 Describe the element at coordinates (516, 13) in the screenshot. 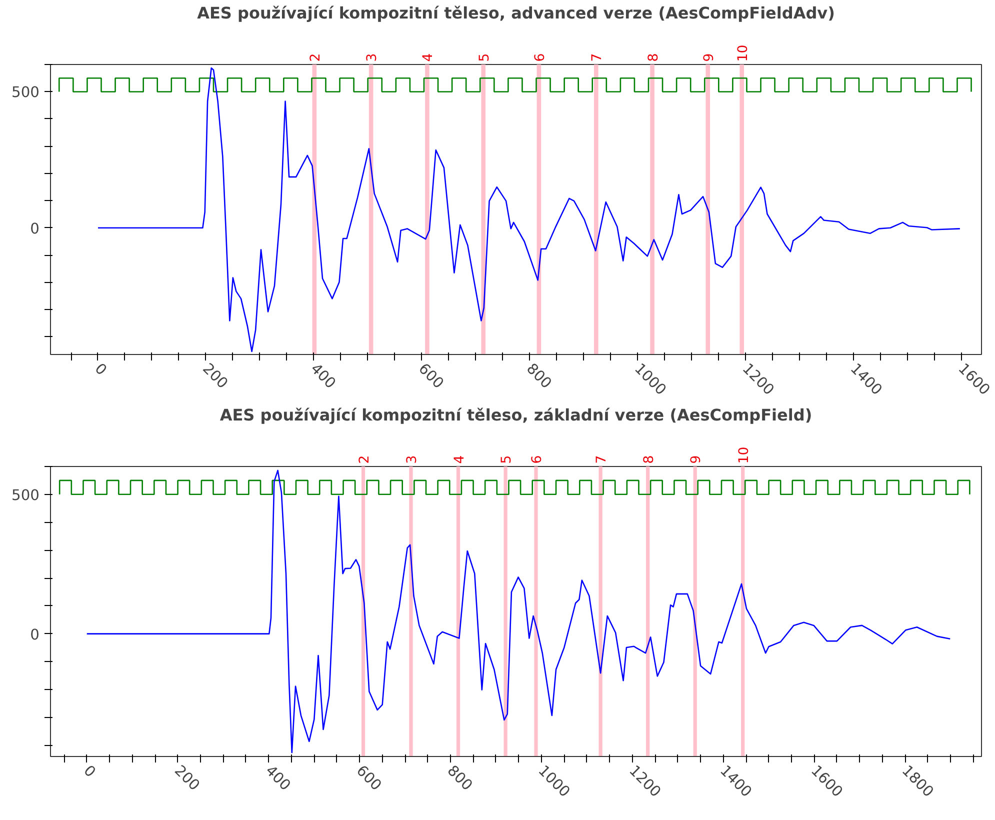

I see `chart-title: AES používající kompozitní těleso, advanced verze (AesCompFieldAdv)` at that location.